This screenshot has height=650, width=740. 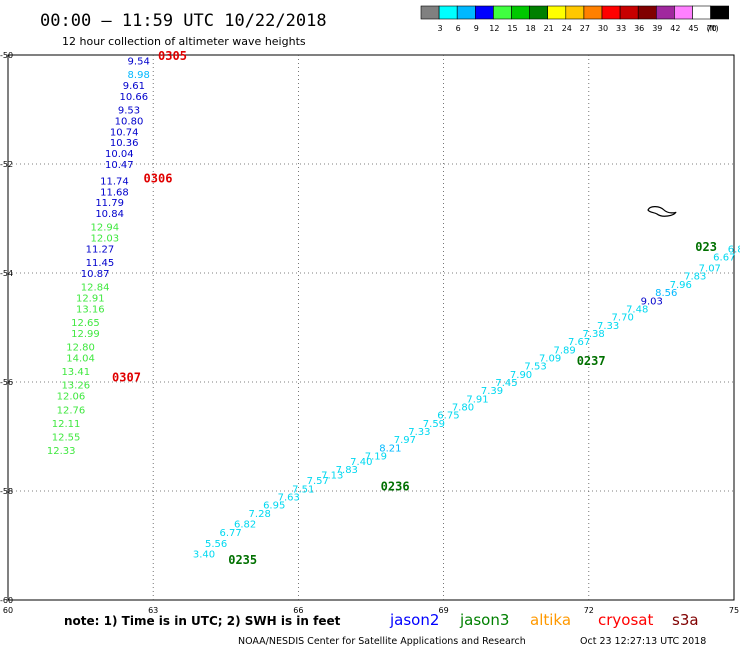 I want to click on wave-height-value: 9.53, so click(x=129, y=111).